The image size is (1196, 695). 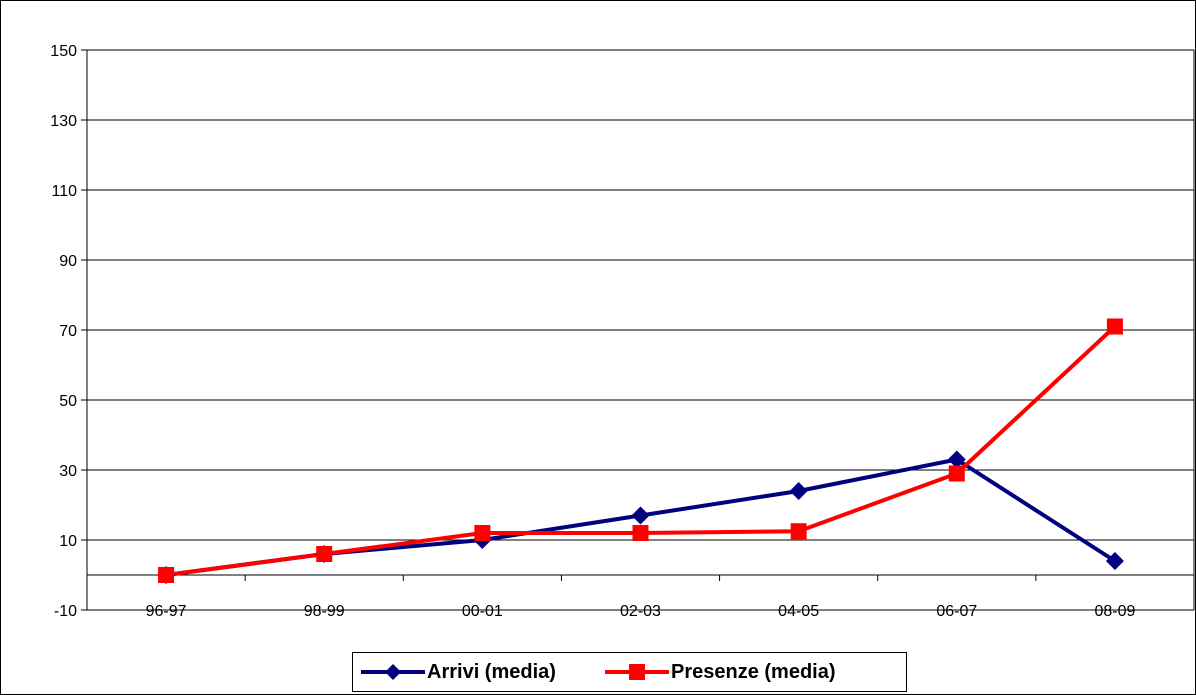 What do you see at coordinates (798, 611) in the screenshot?
I see `x-tick-label: 04-05` at bounding box center [798, 611].